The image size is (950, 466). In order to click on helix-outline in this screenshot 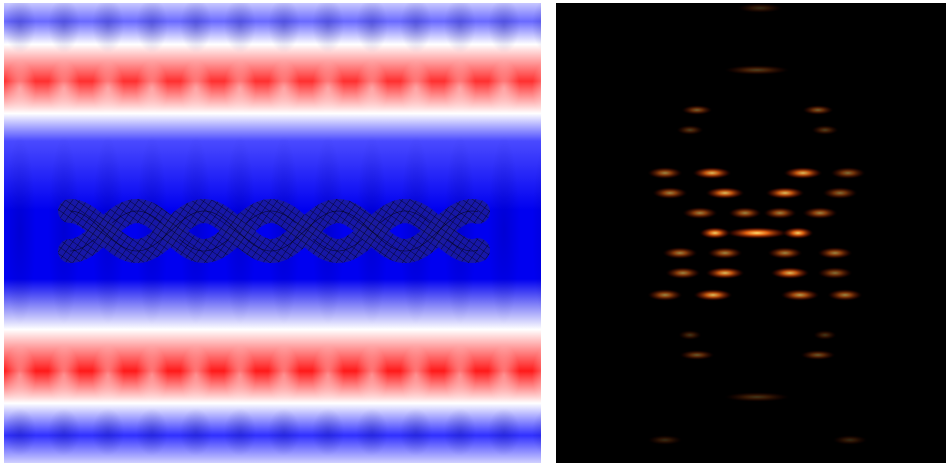, I will do `click(274, 231)`.